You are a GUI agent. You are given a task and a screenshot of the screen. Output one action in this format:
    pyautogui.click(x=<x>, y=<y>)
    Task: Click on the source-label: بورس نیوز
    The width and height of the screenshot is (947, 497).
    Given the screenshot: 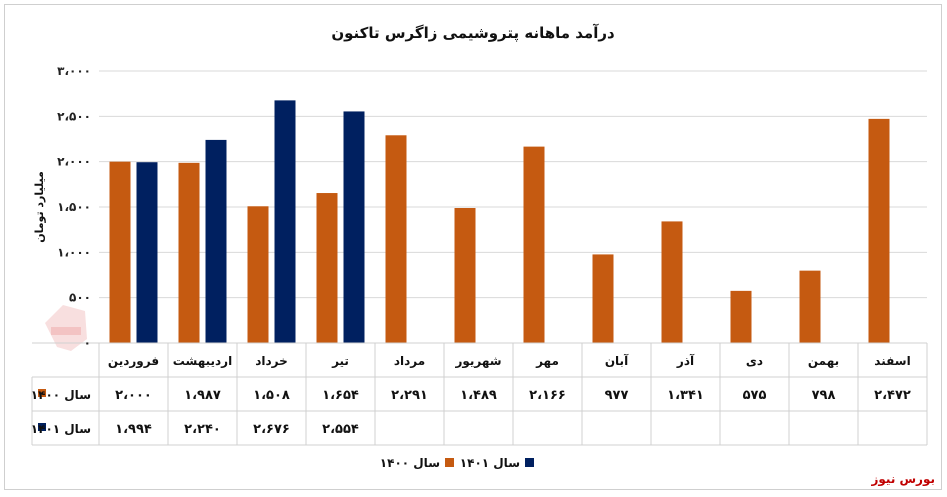 What is the action you would take?
    pyautogui.click(x=902, y=479)
    